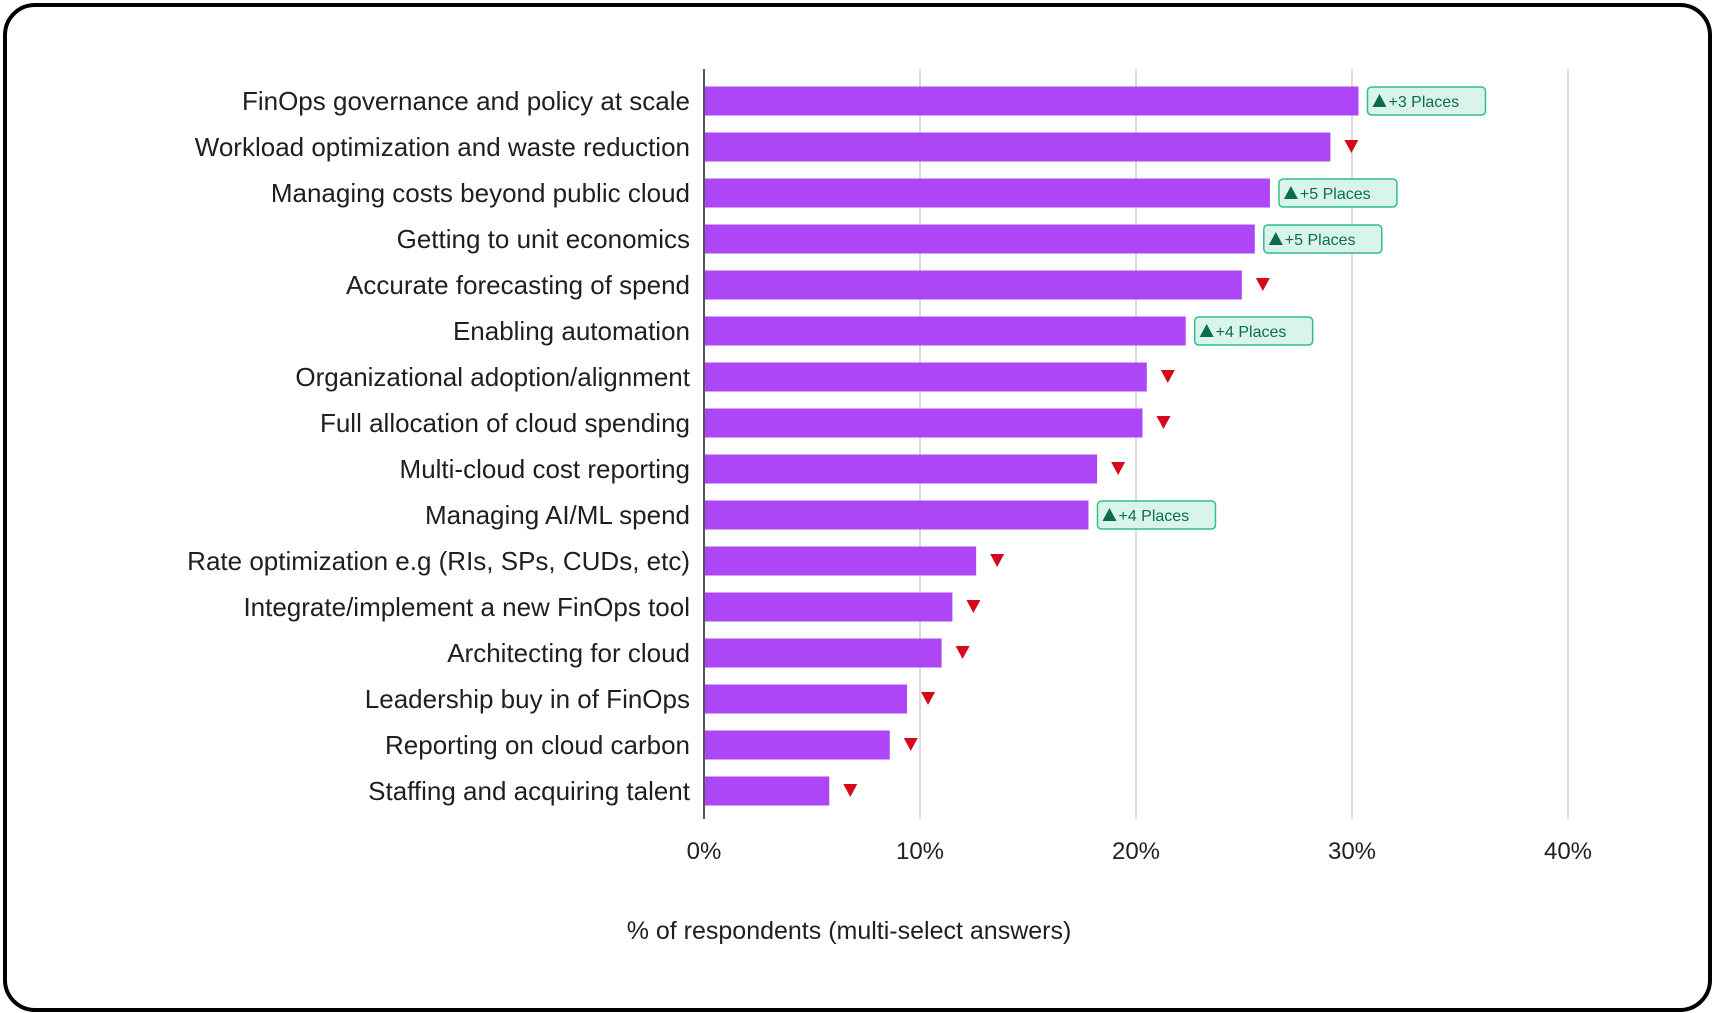  Describe the element at coordinates (480, 193) in the screenshot. I see `category-label: Managing costs beyond public cloud` at that location.